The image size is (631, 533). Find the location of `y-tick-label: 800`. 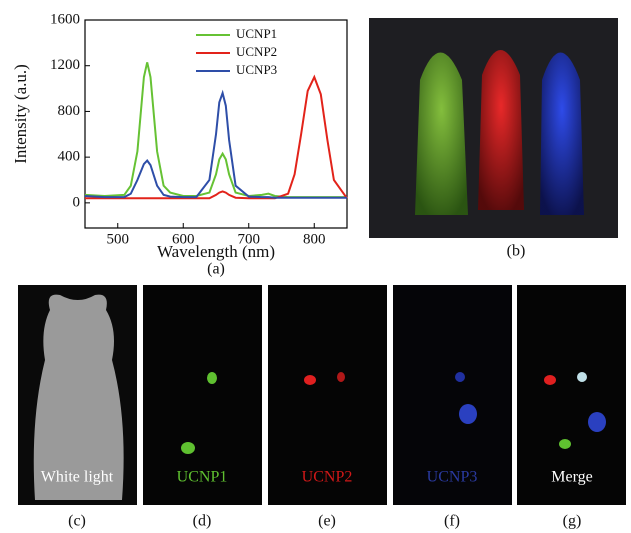

y-tick-label: 800 is located at coordinates (69, 111).